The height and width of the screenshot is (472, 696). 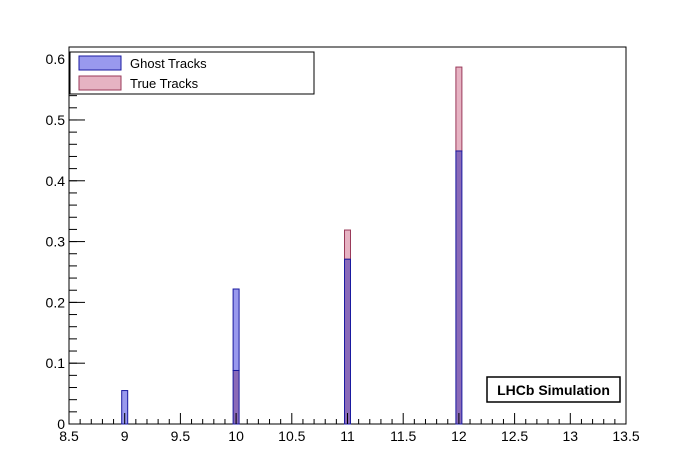 What do you see at coordinates (625, 436) in the screenshot?
I see `x-tick-label: 13.5` at bounding box center [625, 436].